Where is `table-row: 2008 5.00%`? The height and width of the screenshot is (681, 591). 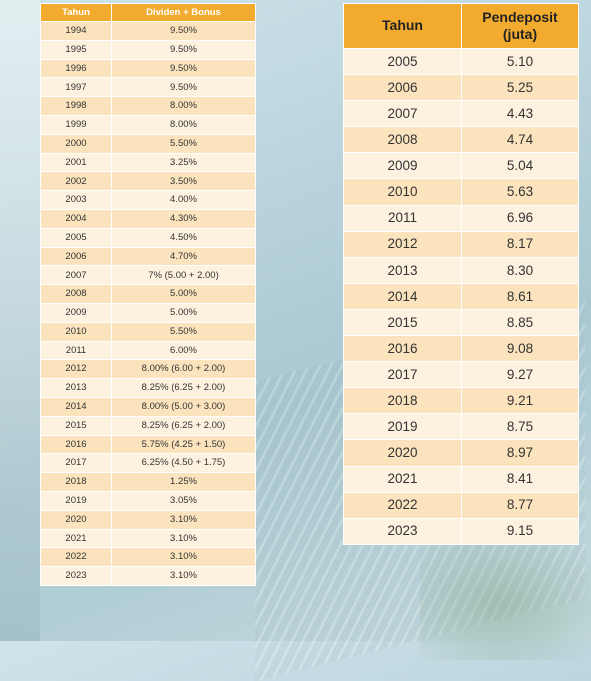 table-row: 2008 5.00% is located at coordinates (148, 294).